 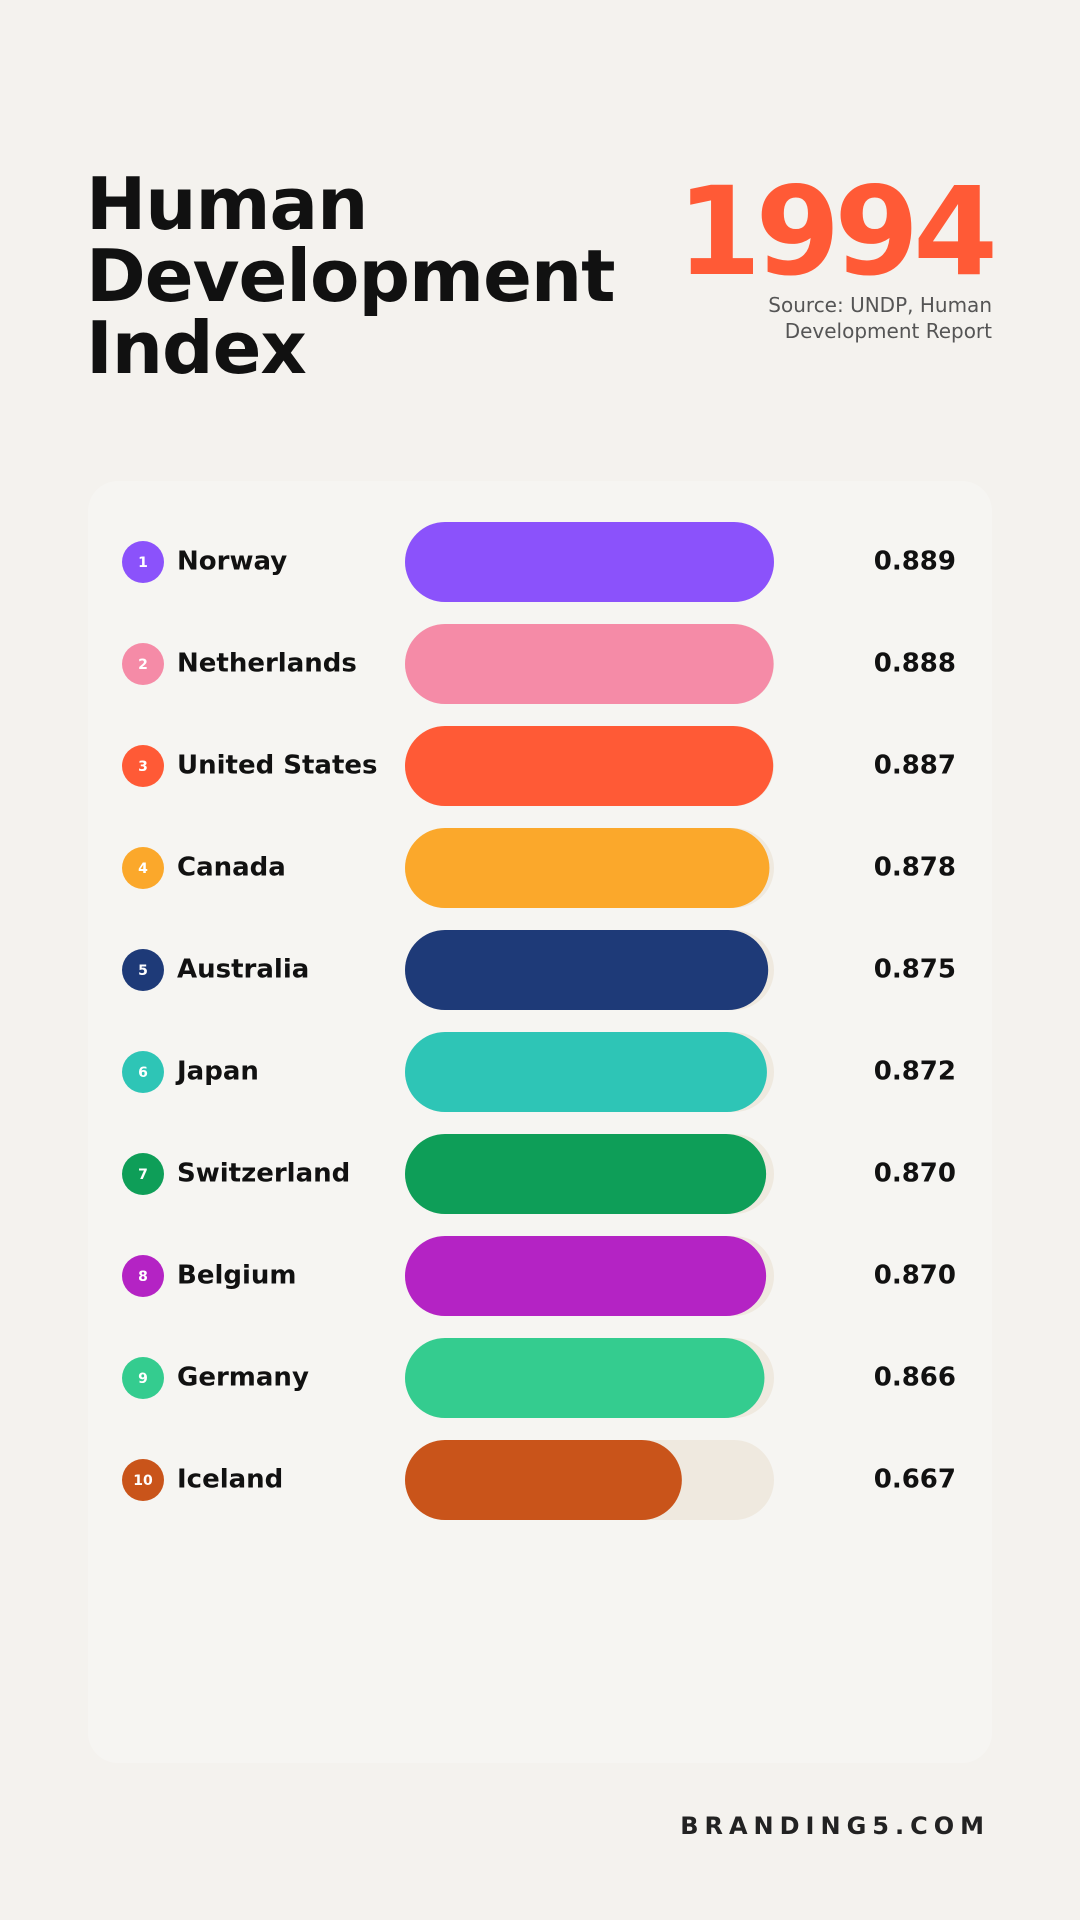 What do you see at coordinates (237, 1276) in the screenshot?
I see `category-label: Belgium` at bounding box center [237, 1276].